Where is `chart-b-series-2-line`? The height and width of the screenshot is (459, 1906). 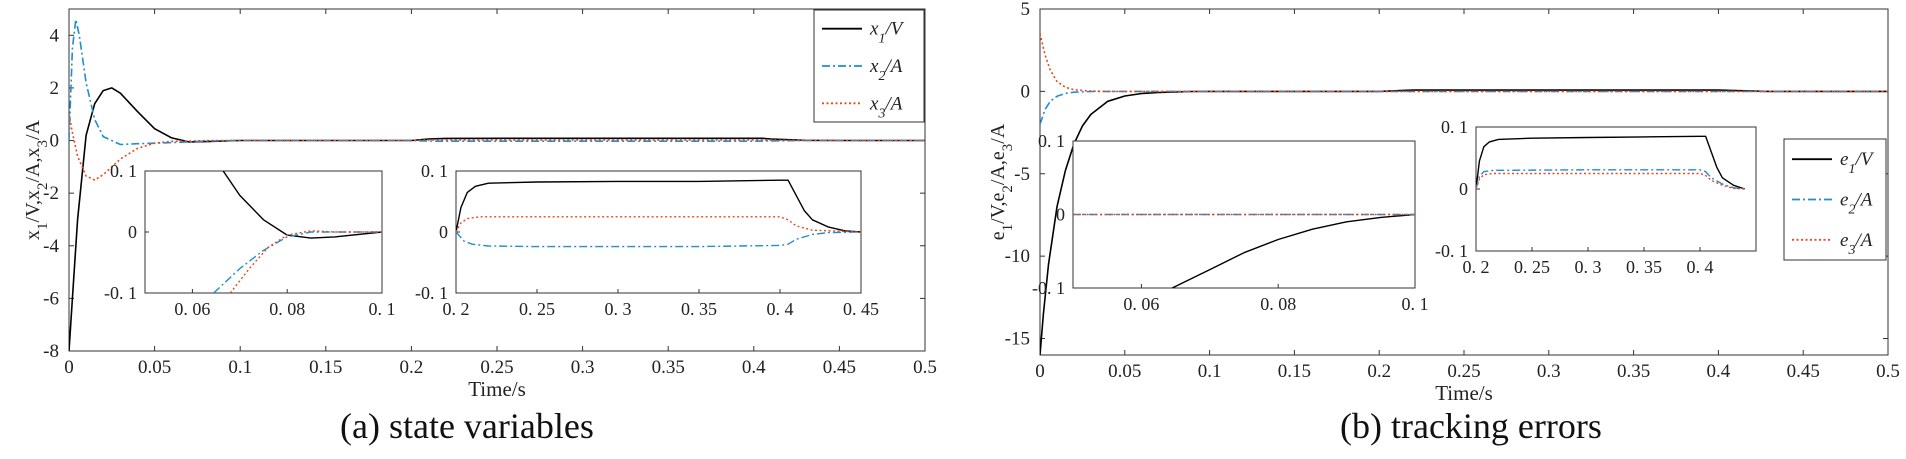
chart-b-series-2-line is located at coordinates (1464, 107).